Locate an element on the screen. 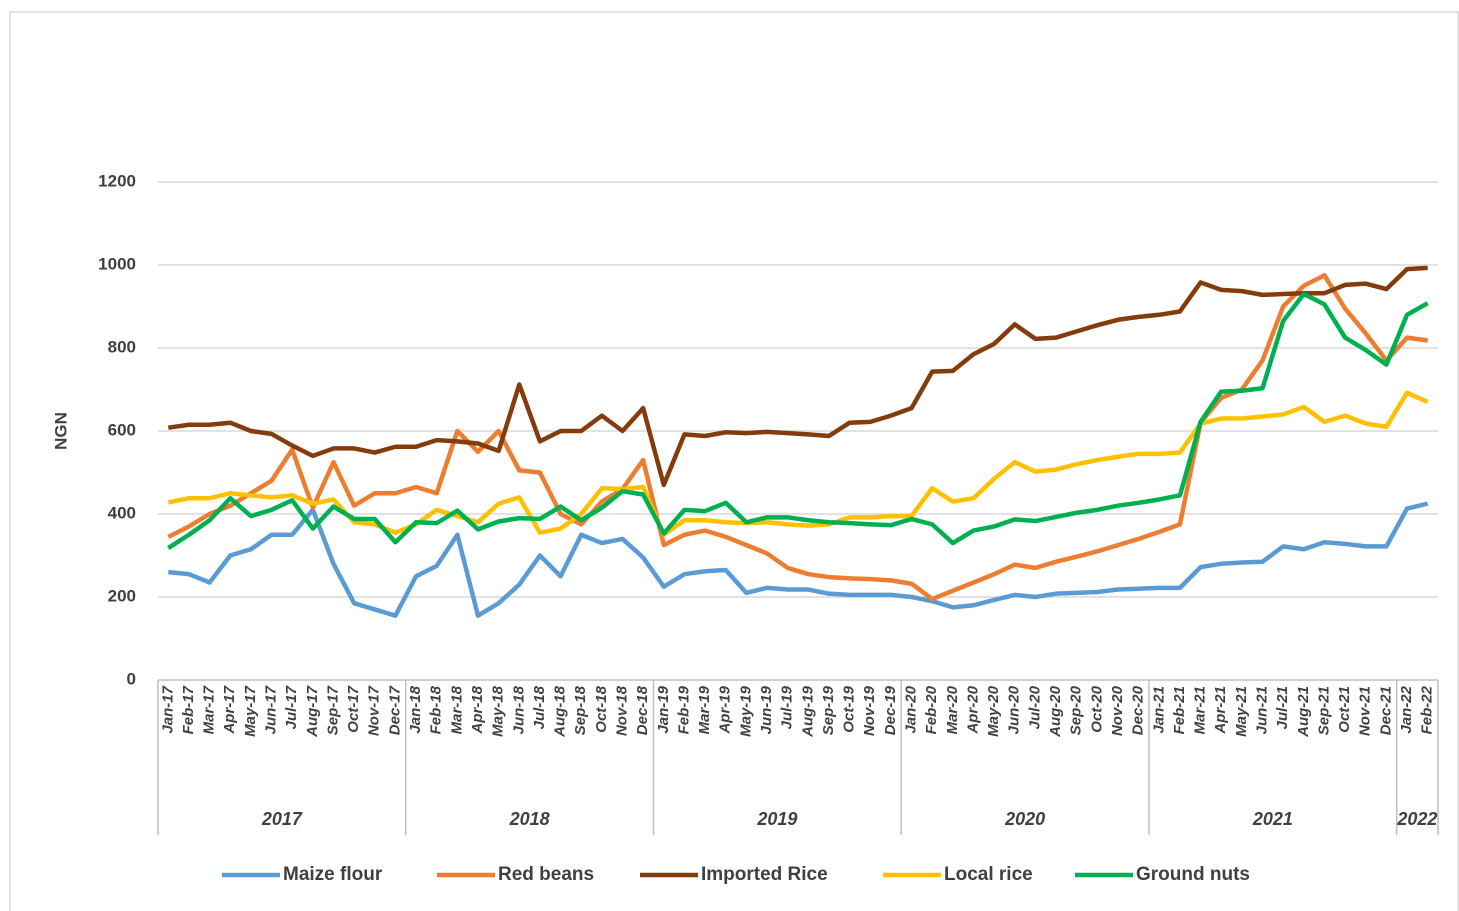 This screenshot has width=1459, height=911. x-tick-label: Dec-19 is located at coordinates (890, 710).